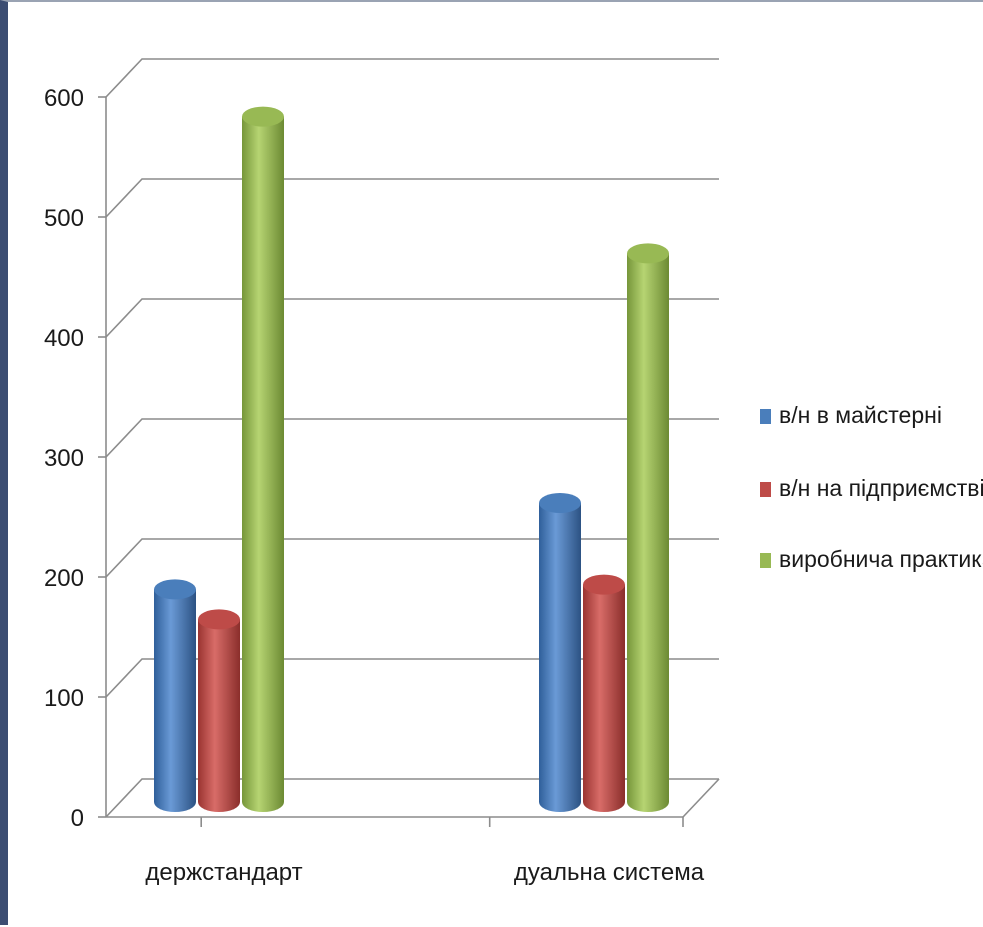 The height and width of the screenshot is (927, 983). Describe the element at coordinates (223, 872) in the screenshot. I see `x-category-label: держстандарт` at that location.